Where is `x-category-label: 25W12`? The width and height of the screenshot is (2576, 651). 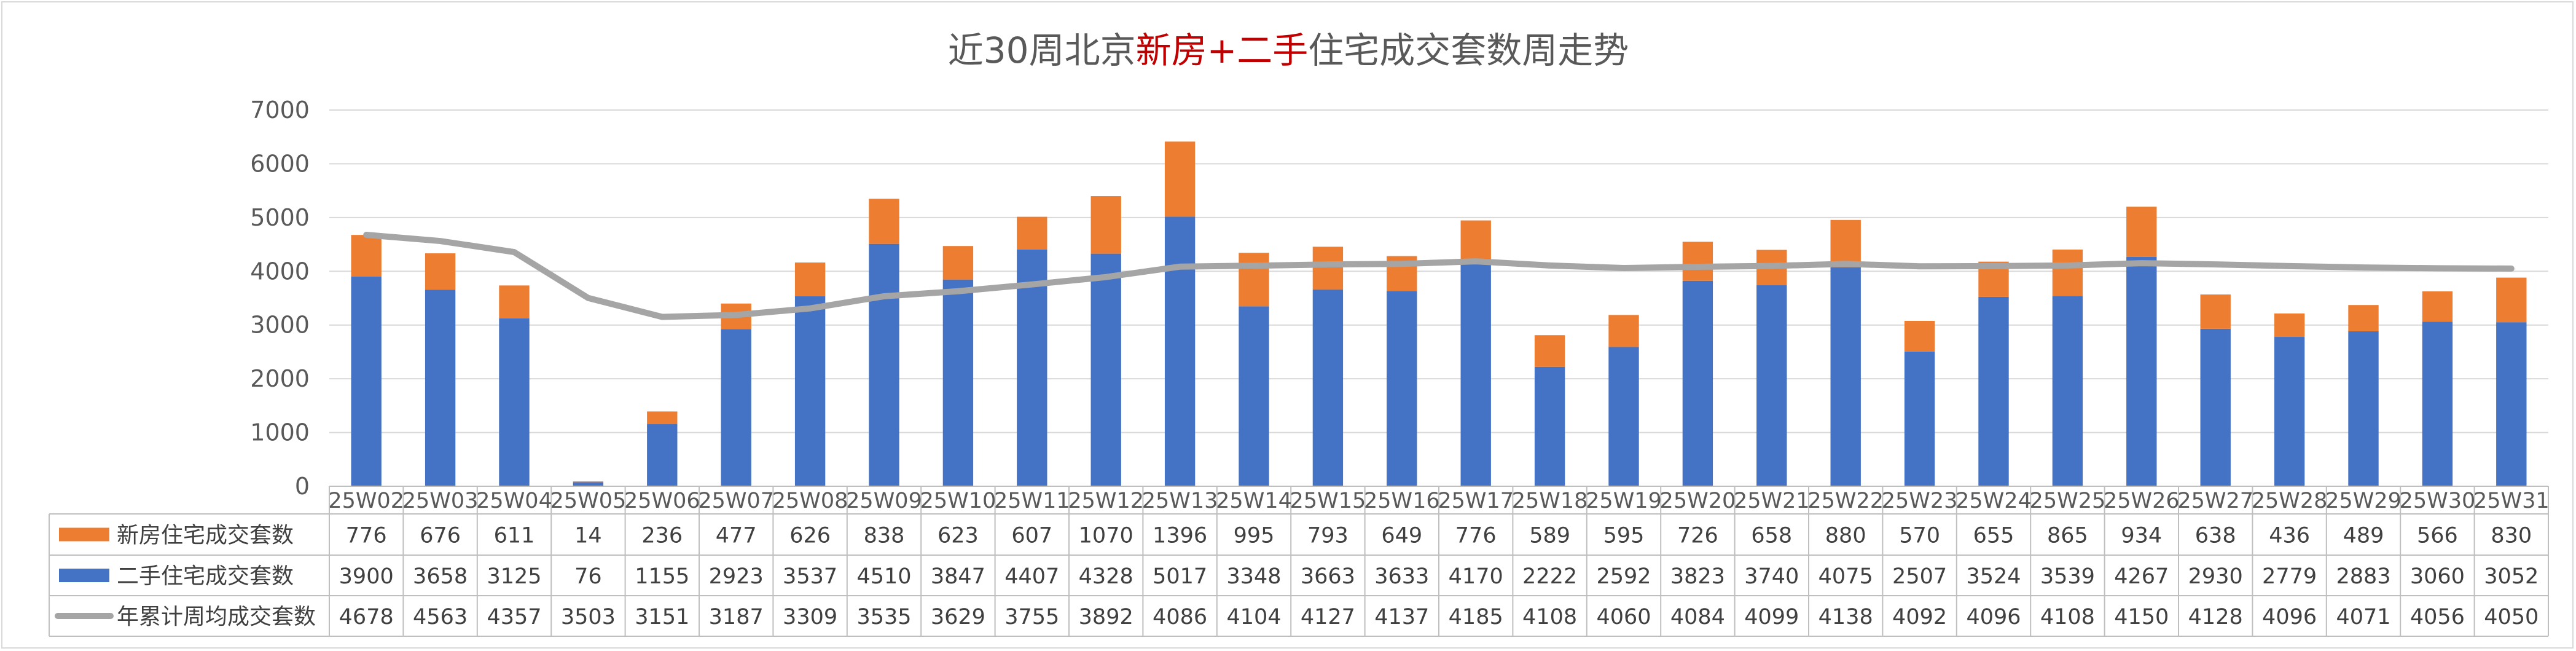
x-category-label: 25W12 is located at coordinates (1106, 501).